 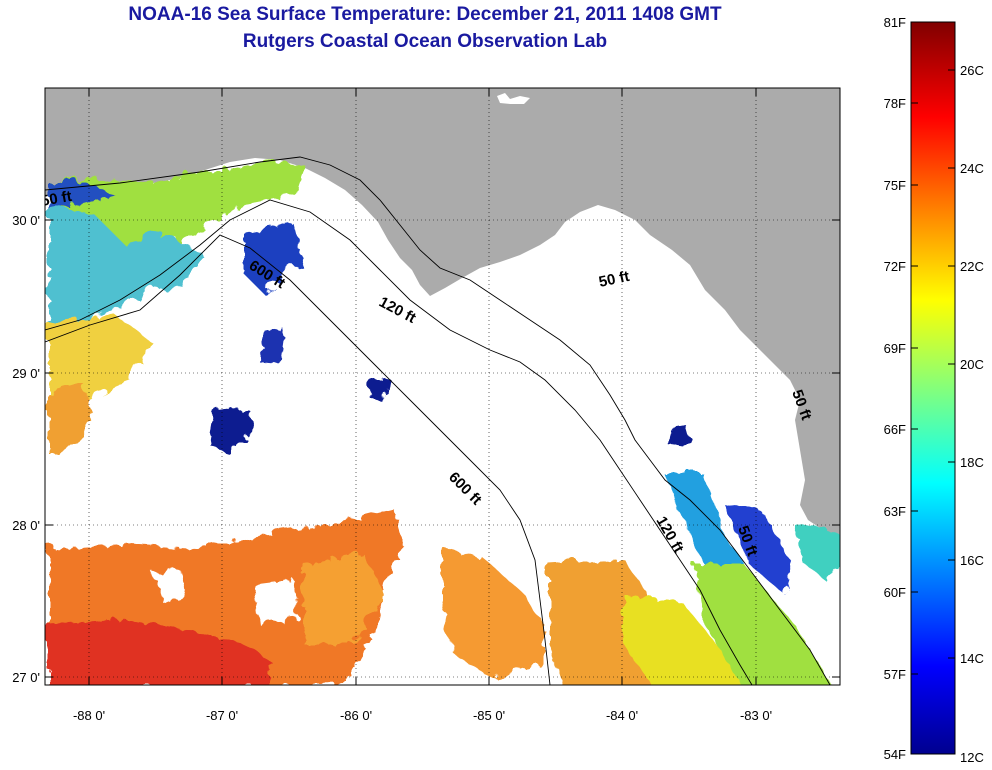 I want to click on y-tick-label: 28 0', so click(x=26, y=525).